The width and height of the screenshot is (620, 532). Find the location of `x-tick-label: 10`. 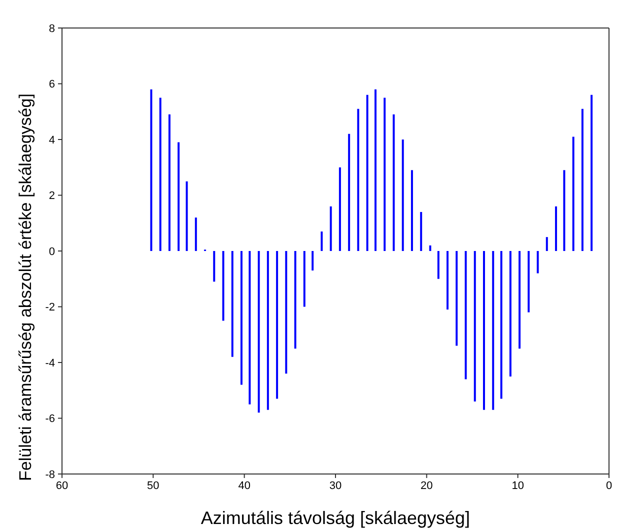

x-tick-label: 10 is located at coordinates (518, 486).